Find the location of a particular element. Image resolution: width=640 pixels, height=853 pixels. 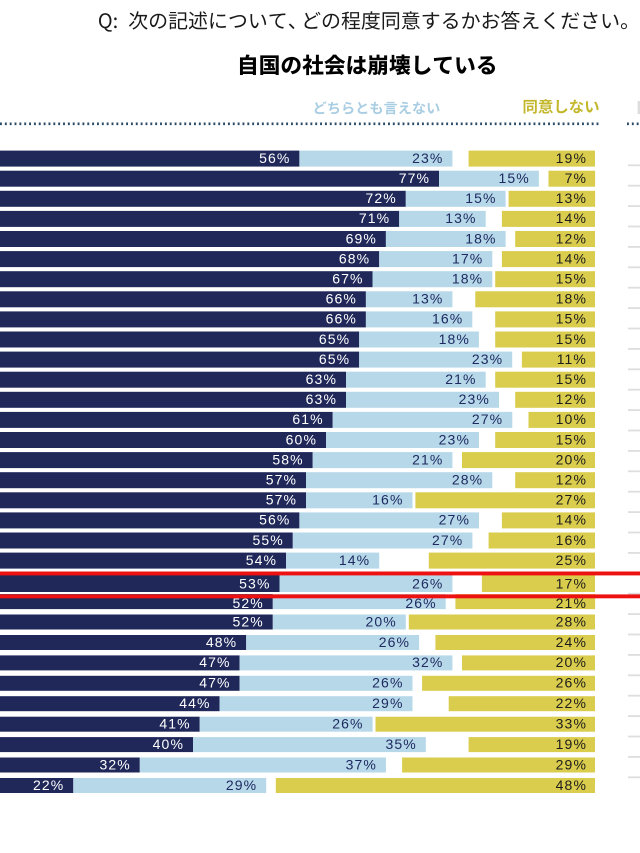

svg-text: 35% is located at coordinates (400, 744).